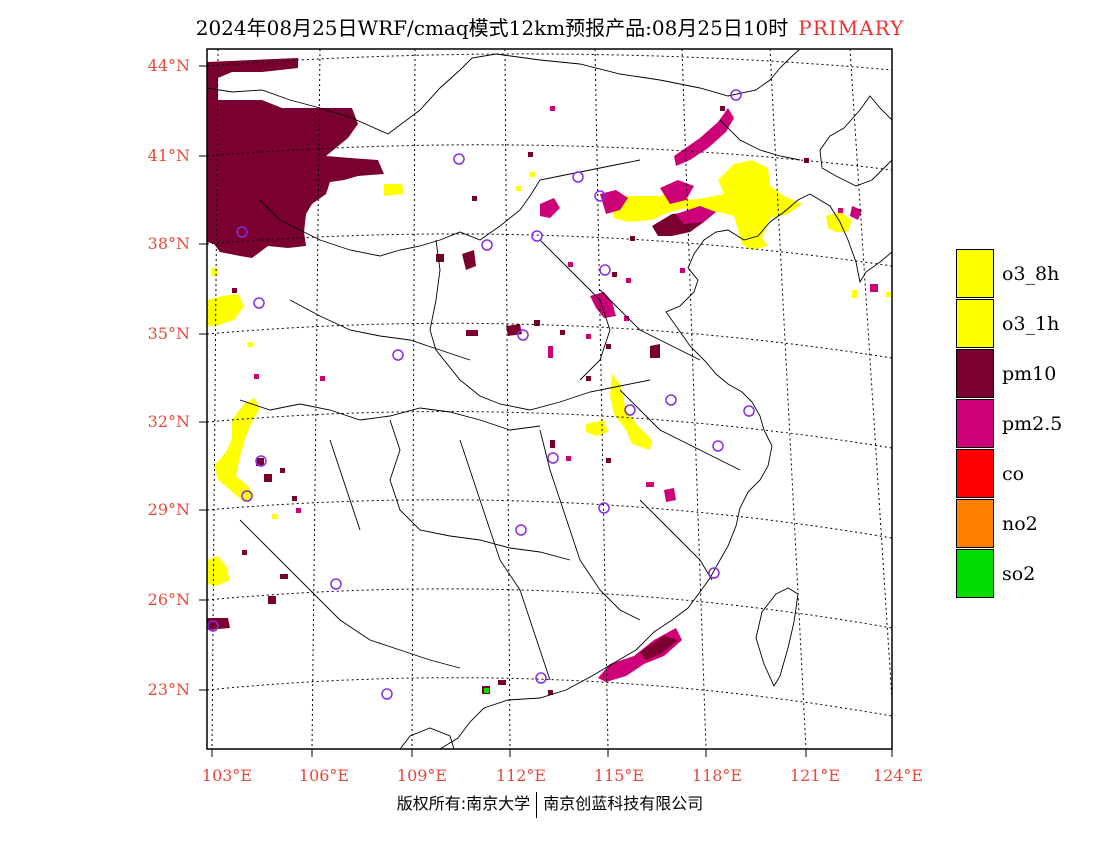 The width and height of the screenshot is (1100, 850). What do you see at coordinates (815, 775) in the screenshot?
I see `lon-label: 121°E` at bounding box center [815, 775].